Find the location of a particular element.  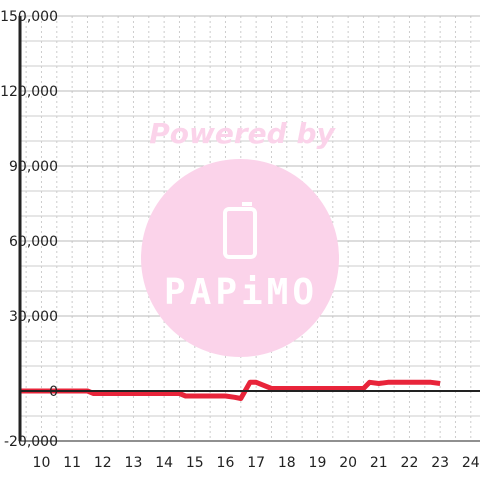

phone-icon is located at coordinates (240, 230).